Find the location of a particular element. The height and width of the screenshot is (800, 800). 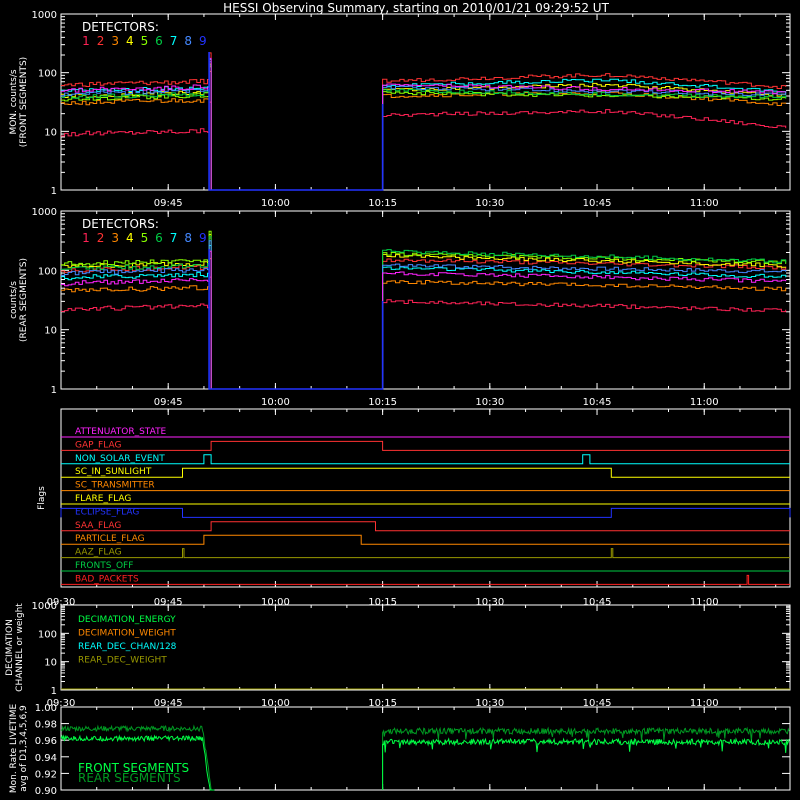

decimation-ylabel: DECIMATION CHANNEL or weight is located at coordinates (15, 647).